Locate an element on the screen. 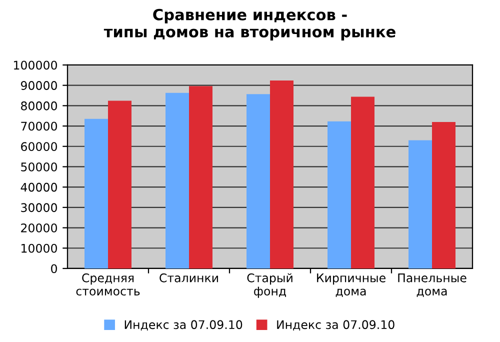 This screenshot has height=342, width=500. y-tick-label: 40000 is located at coordinates (38, 187).